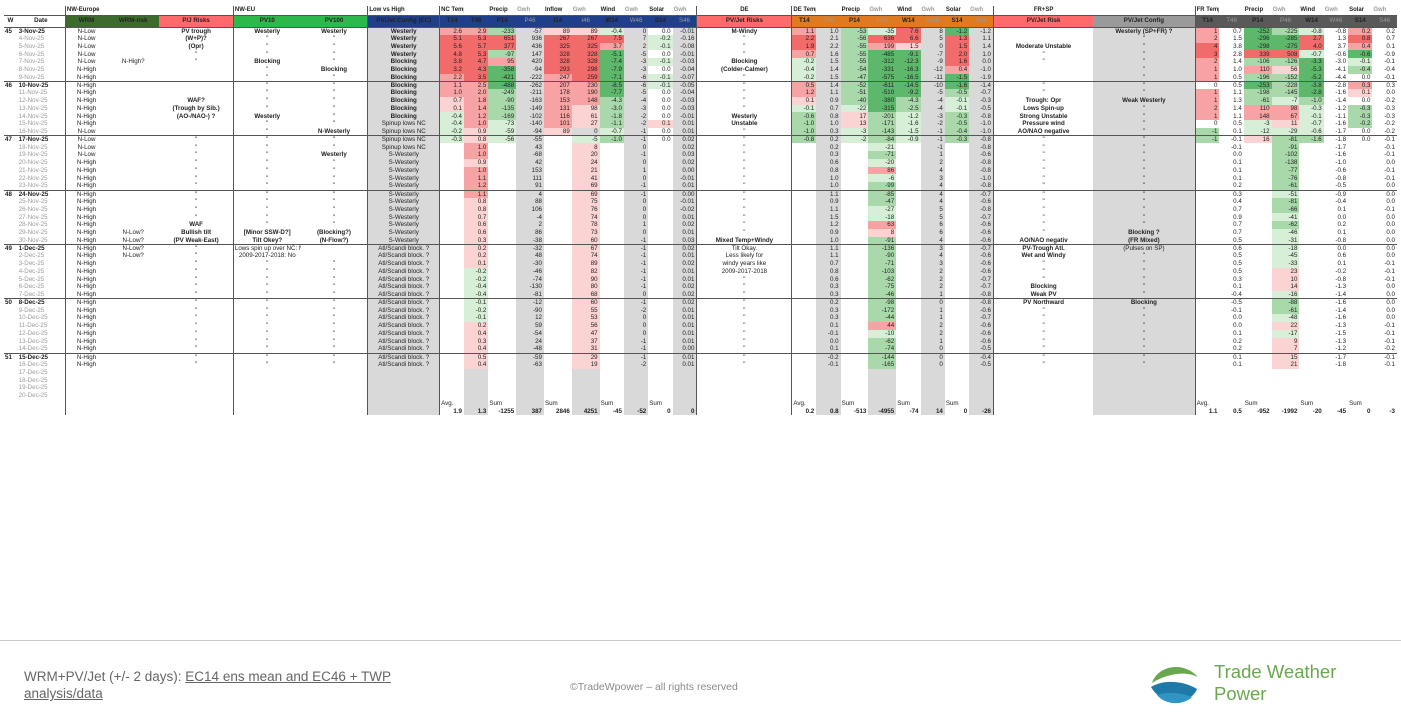 The height and width of the screenshot is (718, 1401). What do you see at coordinates (1231, 193) in the screenshot?
I see `data-cell: 0.3` at bounding box center [1231, 193].